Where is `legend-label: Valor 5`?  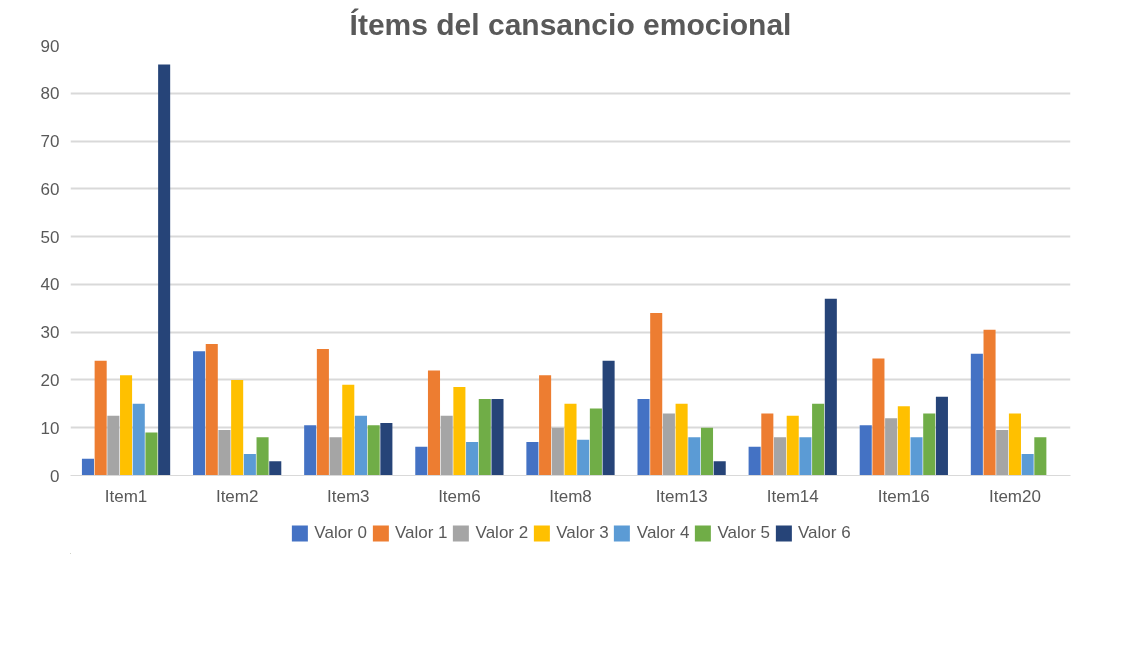
legend-label: Valor 5 is located at coordinates (744, 533).